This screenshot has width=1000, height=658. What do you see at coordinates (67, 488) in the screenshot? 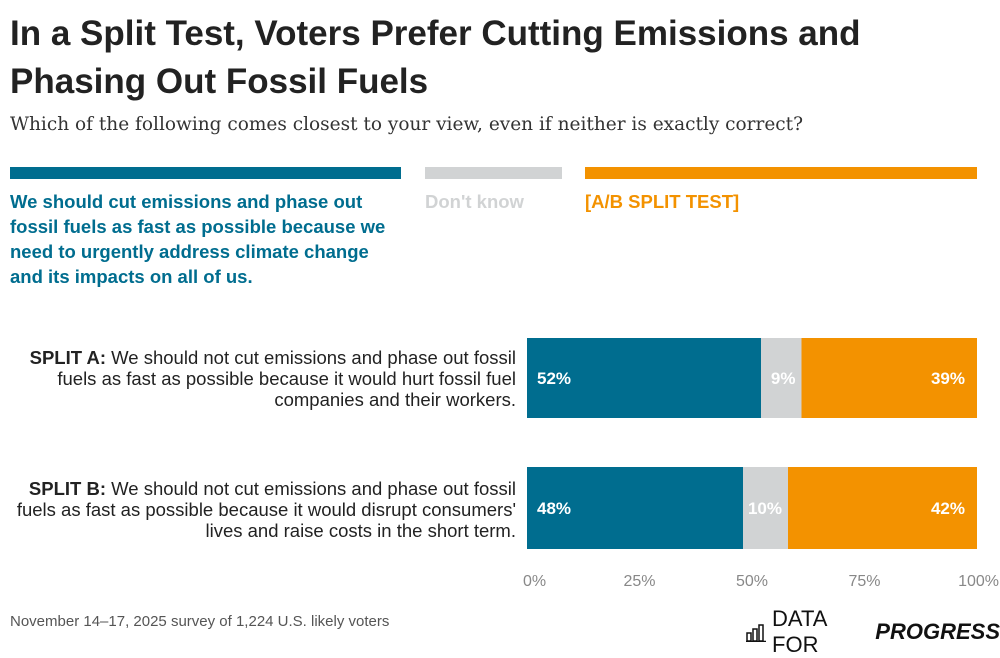
I see `row-prefix: SPLIT B:` at bounding box center [67, 488].